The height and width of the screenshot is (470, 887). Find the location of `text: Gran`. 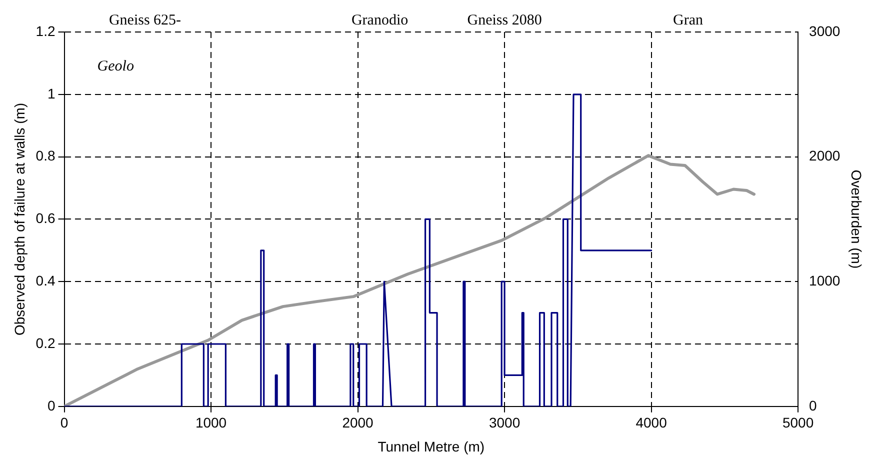

text: Gran is located at coordinates (688, 20).